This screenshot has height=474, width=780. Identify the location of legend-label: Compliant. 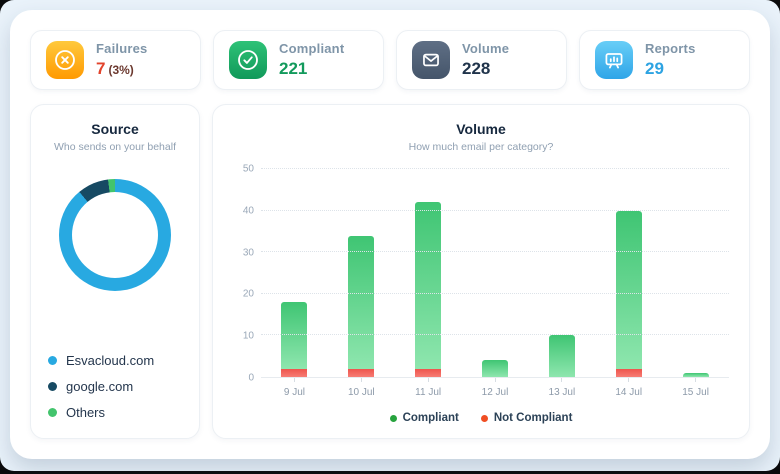
(430, 418).